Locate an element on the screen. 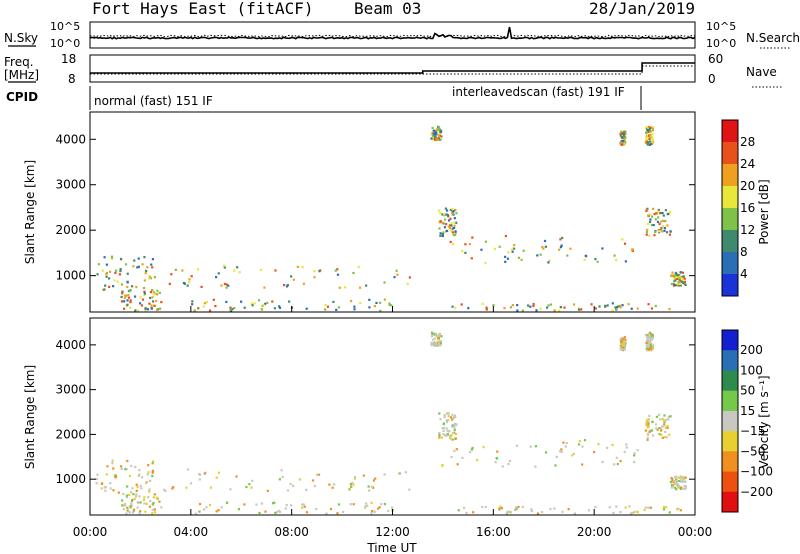 This screenshot has width=800, height=554. colorbar-frame is located at coordinates (730, 421).